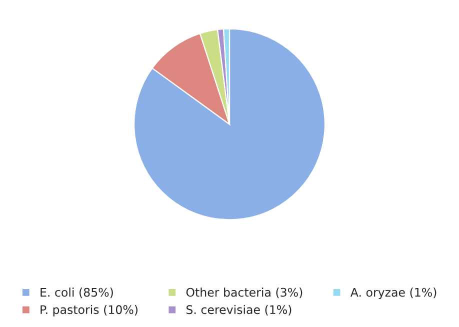  What do you see at coordinates (393, 294) in the screenshot?
I see `legend-label: A. oryzae (1%)` at bounding box center [393, 294].